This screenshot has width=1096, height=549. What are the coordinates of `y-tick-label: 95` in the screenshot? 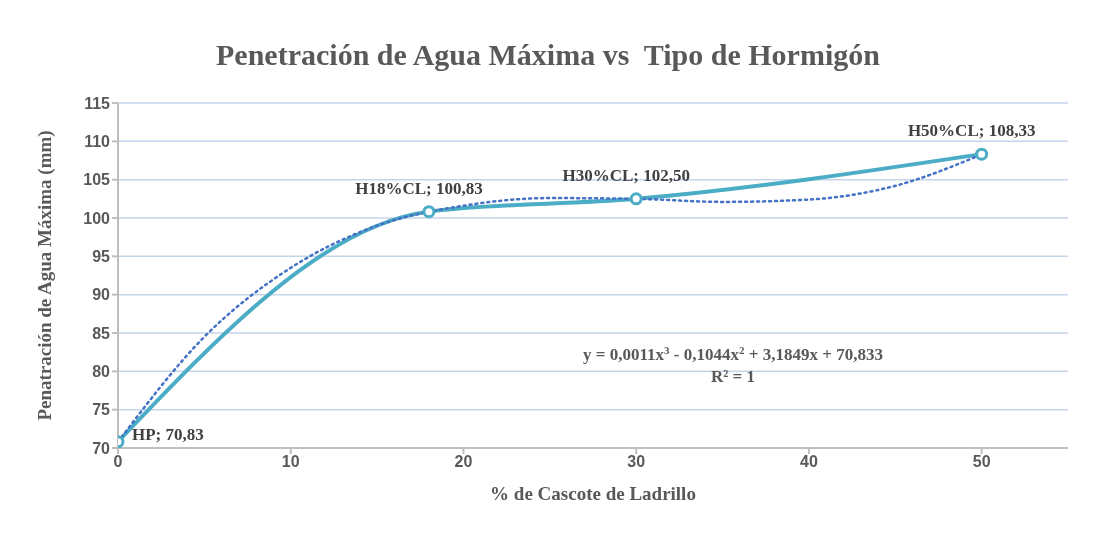 It's located at (101, 257).